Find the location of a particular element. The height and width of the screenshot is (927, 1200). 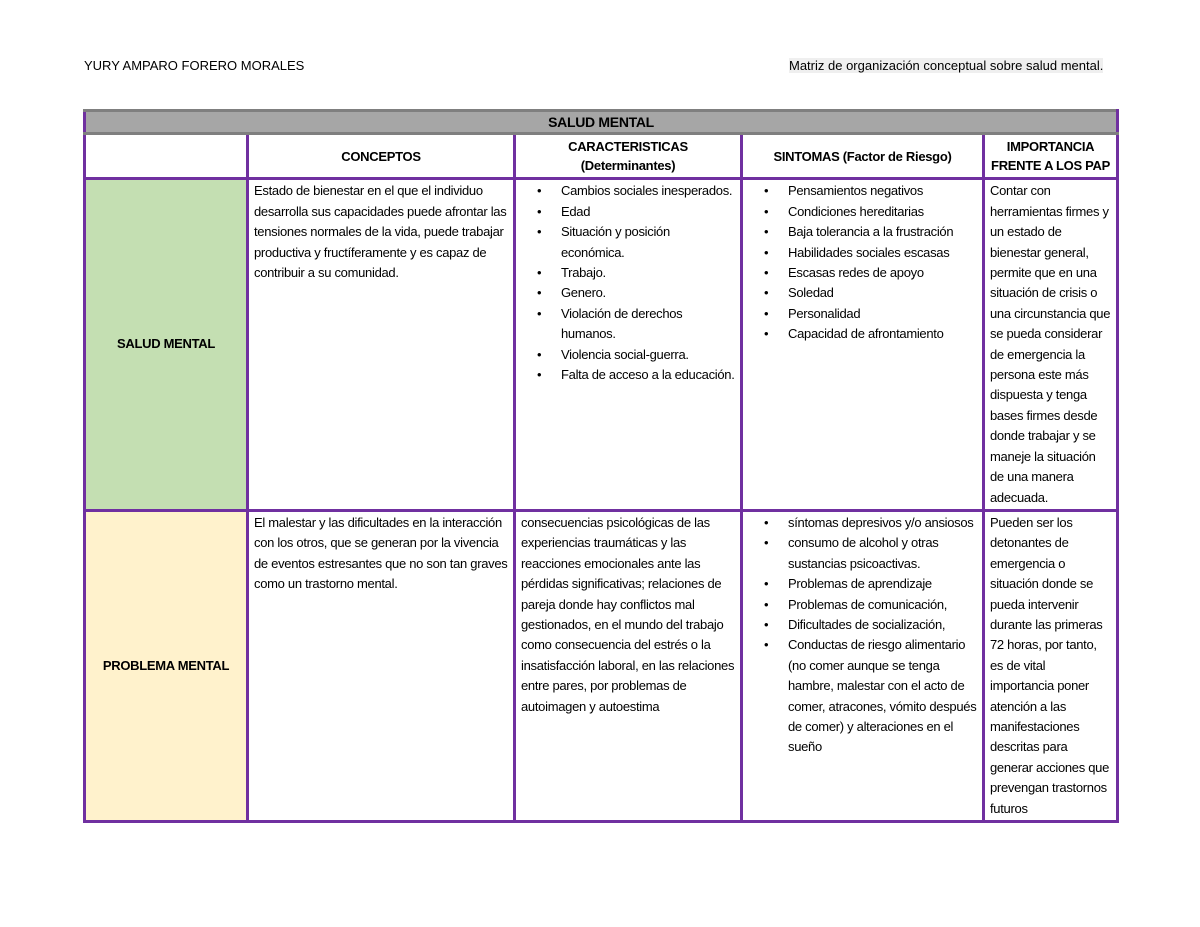

list-item: Situación y posición económica. is located at coordinates (636, 242).